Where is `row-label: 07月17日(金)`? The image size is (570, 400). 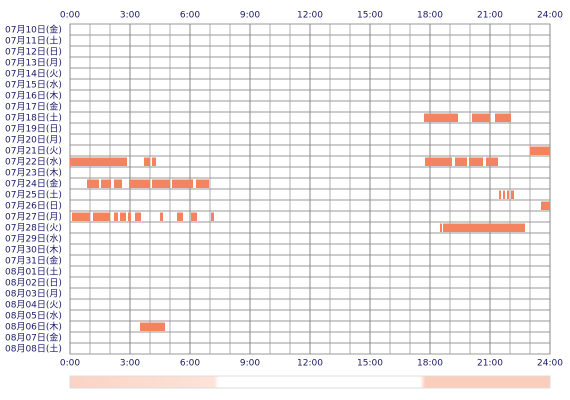 row-label: 07月17日(金) is located at coordinates (33, 107).